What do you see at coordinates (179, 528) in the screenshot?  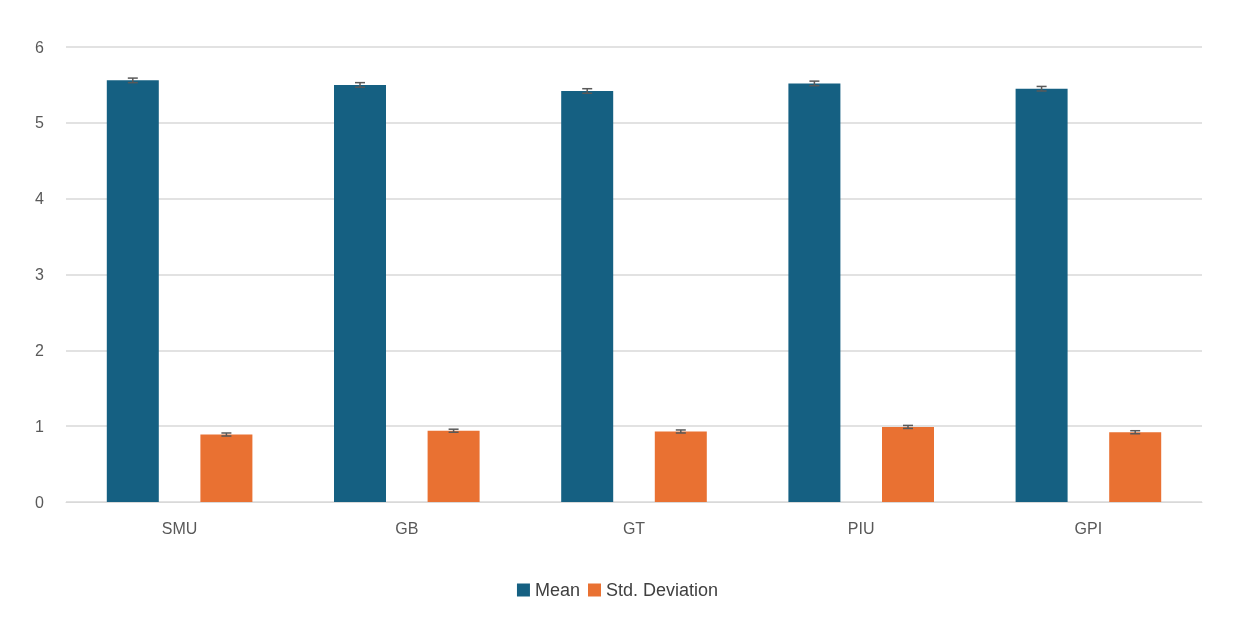 I see `x-tick-label: SMU` at bounding box center [179, 528].